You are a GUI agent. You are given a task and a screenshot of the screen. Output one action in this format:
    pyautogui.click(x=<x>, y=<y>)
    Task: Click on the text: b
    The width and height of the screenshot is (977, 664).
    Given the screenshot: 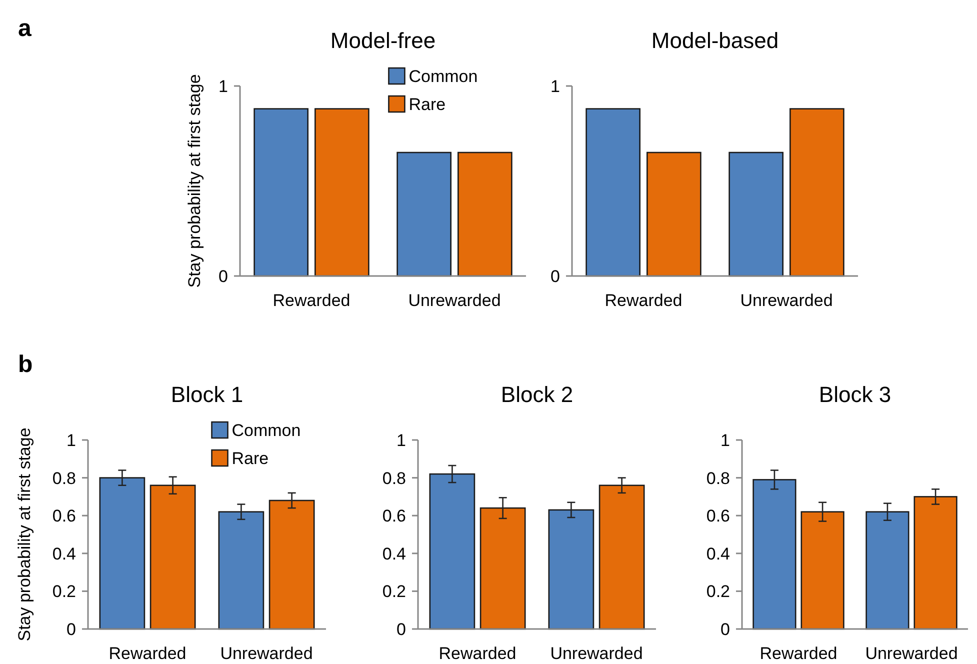 What is the action you would take?
    pyautogui.click(x=25, y=364)
    